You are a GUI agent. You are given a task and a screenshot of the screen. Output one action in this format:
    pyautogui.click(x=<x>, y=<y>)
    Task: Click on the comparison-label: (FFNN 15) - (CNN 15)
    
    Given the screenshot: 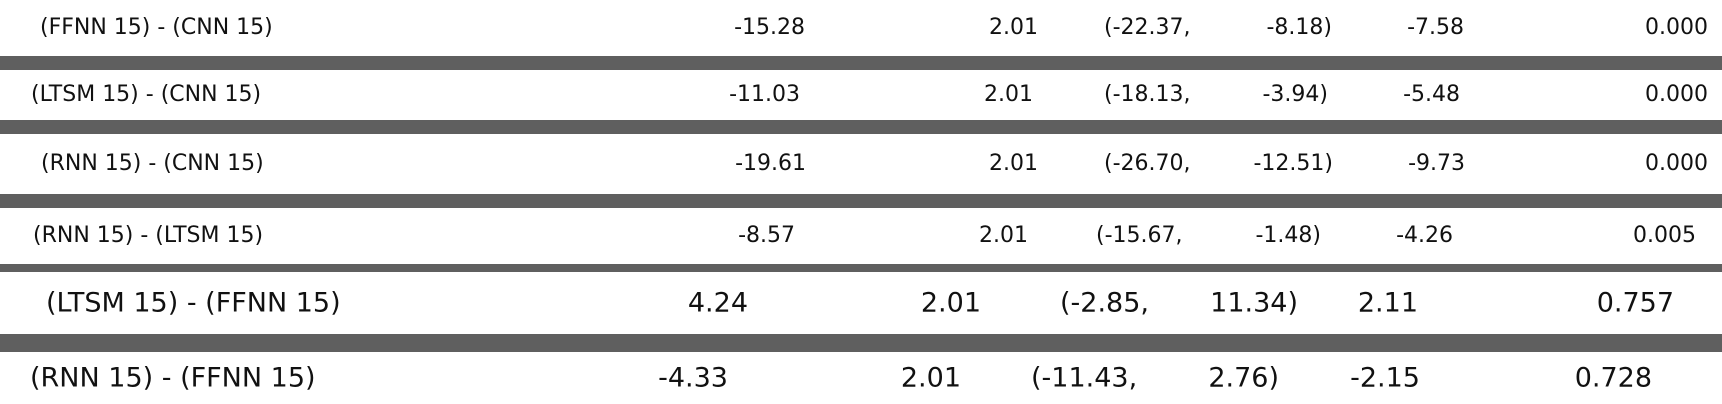 What is the action you would take?
    pyautogui.click(x=156, y=27)
    